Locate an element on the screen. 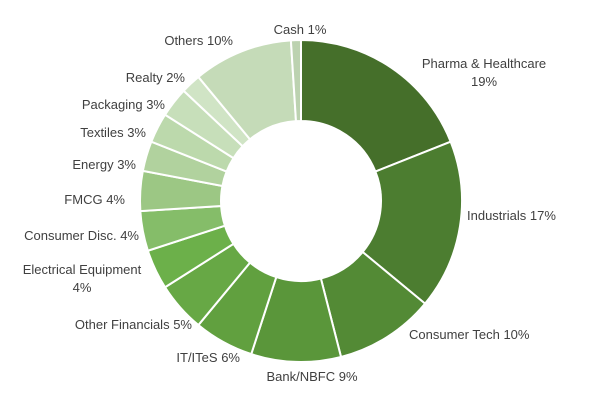 Image resolution: width=602 pixels, height=402 pixels. label-it-ites-value: 6% is located at coordinates (230, 357).